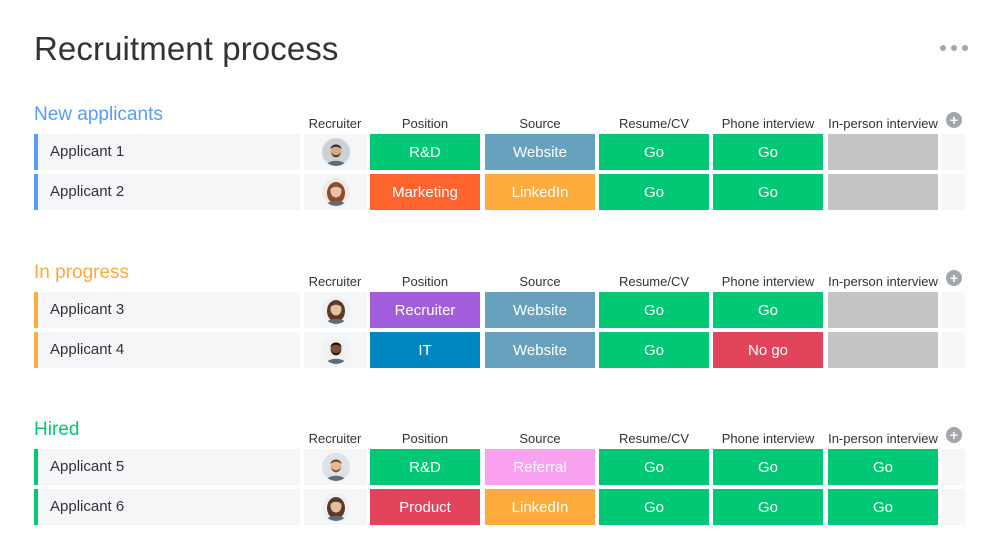 Image resolution: width=1001 pixels, height=556 pixels. Describe the element at coordinates (98, 114) in the screenshot. I see `group-title: New applicants` at that location.